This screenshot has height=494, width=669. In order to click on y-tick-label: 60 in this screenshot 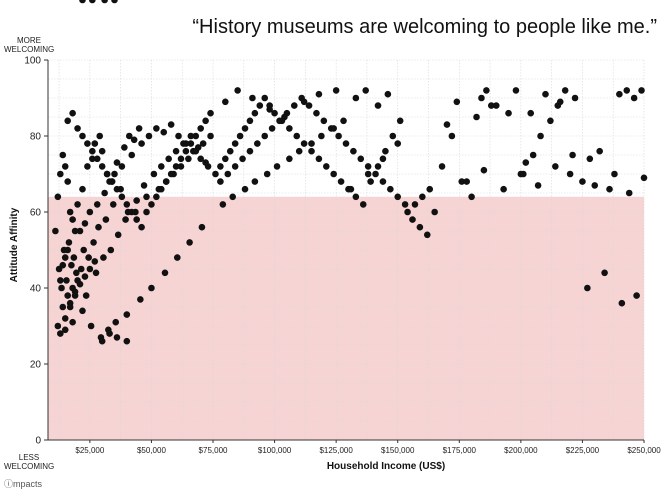, I will do `click(36, 213)`.